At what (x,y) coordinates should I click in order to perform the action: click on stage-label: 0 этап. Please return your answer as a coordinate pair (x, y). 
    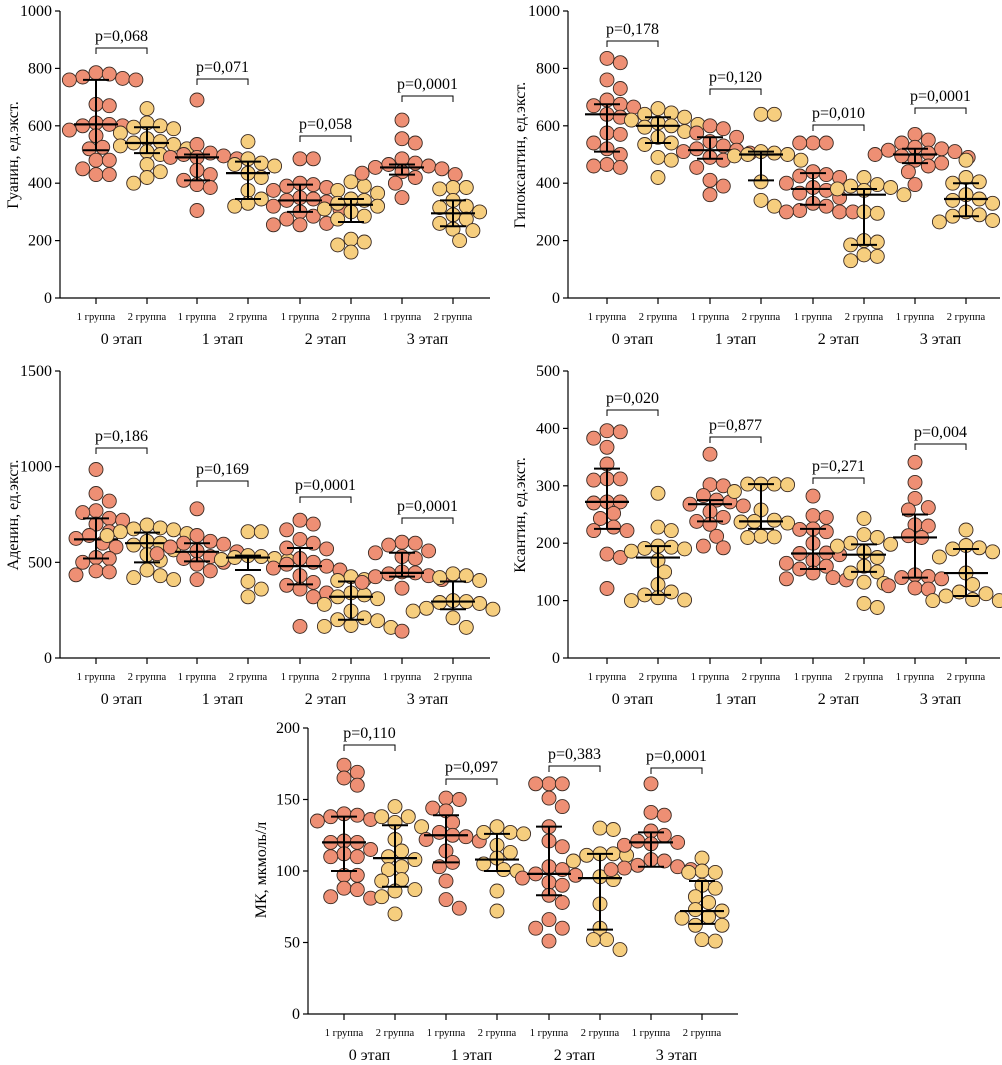
    Looking at the image, I should click on (633, 699).